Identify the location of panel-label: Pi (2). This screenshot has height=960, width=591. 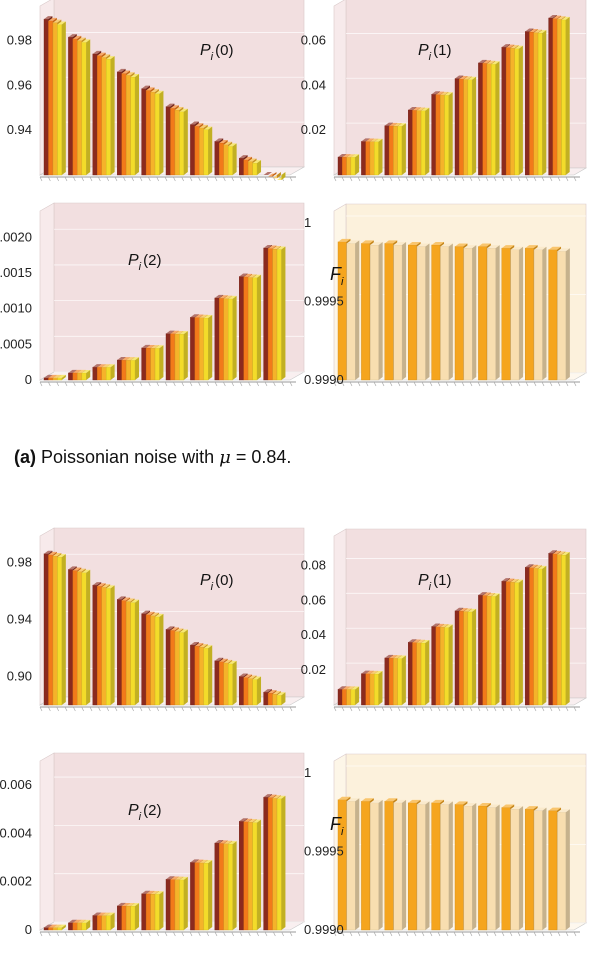
(144, 812).